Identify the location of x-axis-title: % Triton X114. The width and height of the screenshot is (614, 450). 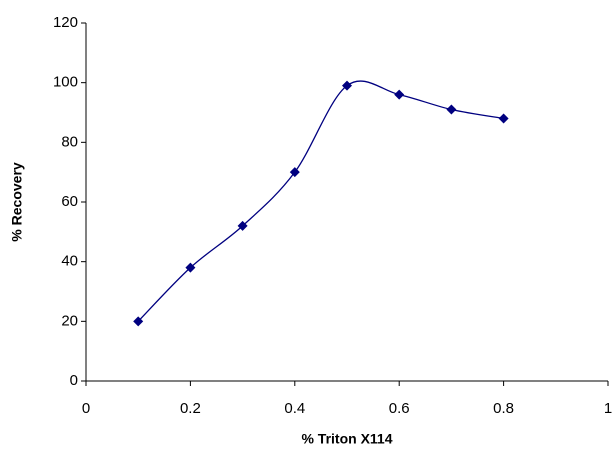
(346, 439).